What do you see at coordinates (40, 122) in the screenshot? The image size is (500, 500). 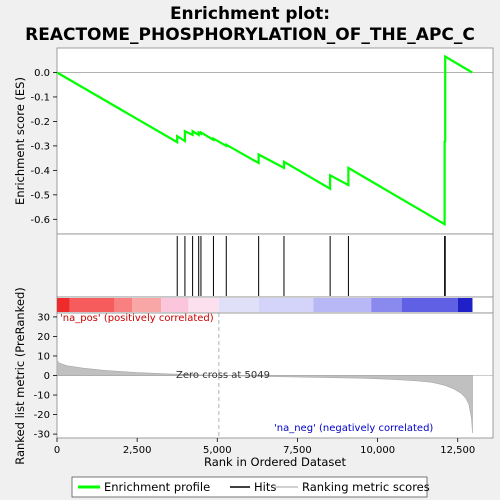 I see `es-ytick-label: -0.2` at bounding box center [40, 122].